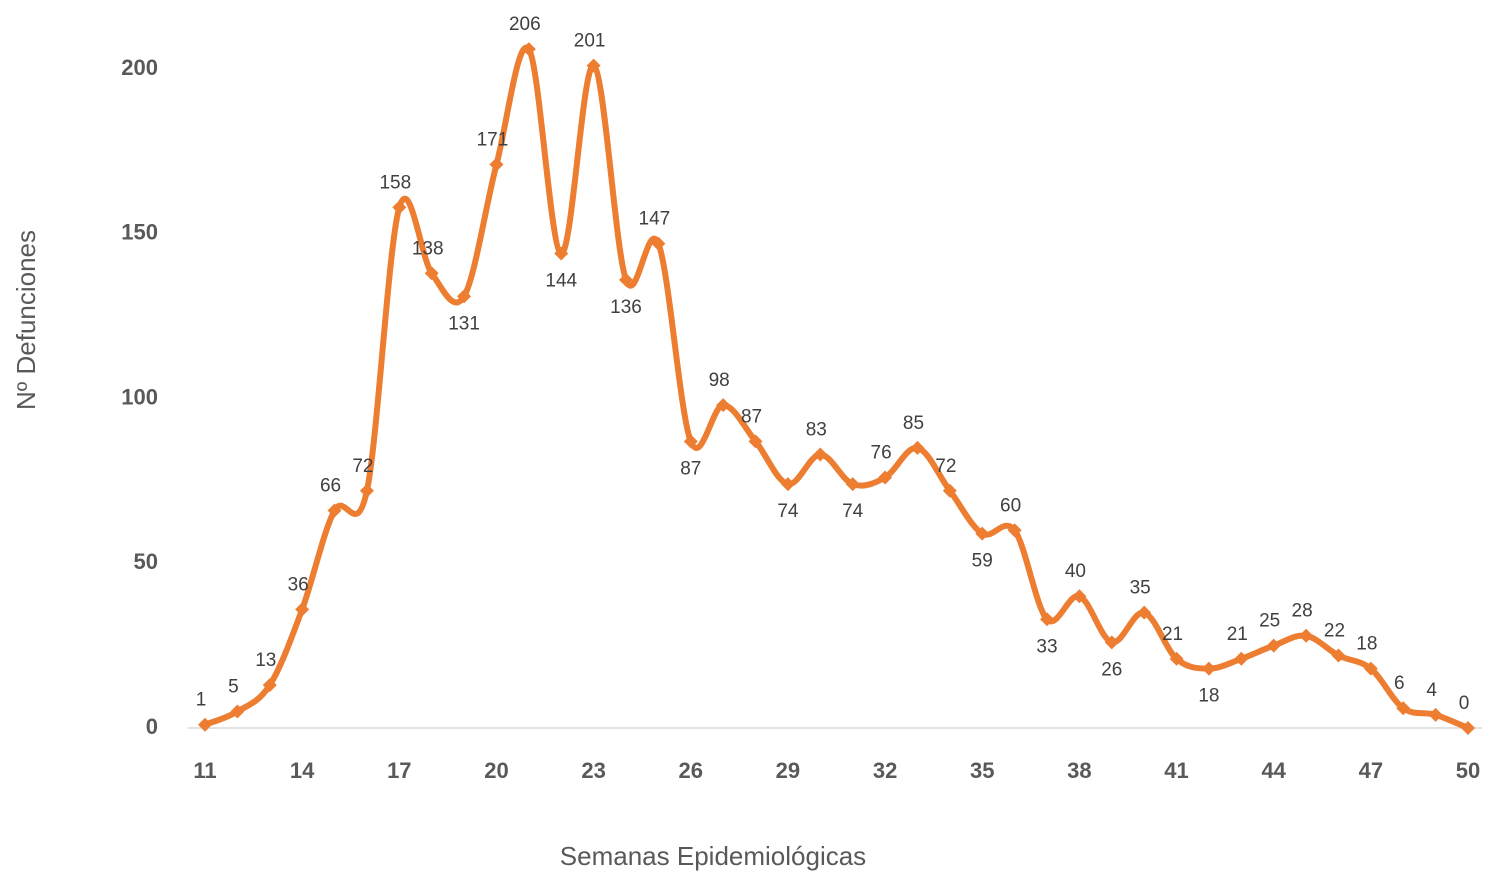  What do you see at coordinates (713, 856) in the screenshot?
I see `x-axis-title: Semanas Epidemiológicas` at bounding box center [713, 856].